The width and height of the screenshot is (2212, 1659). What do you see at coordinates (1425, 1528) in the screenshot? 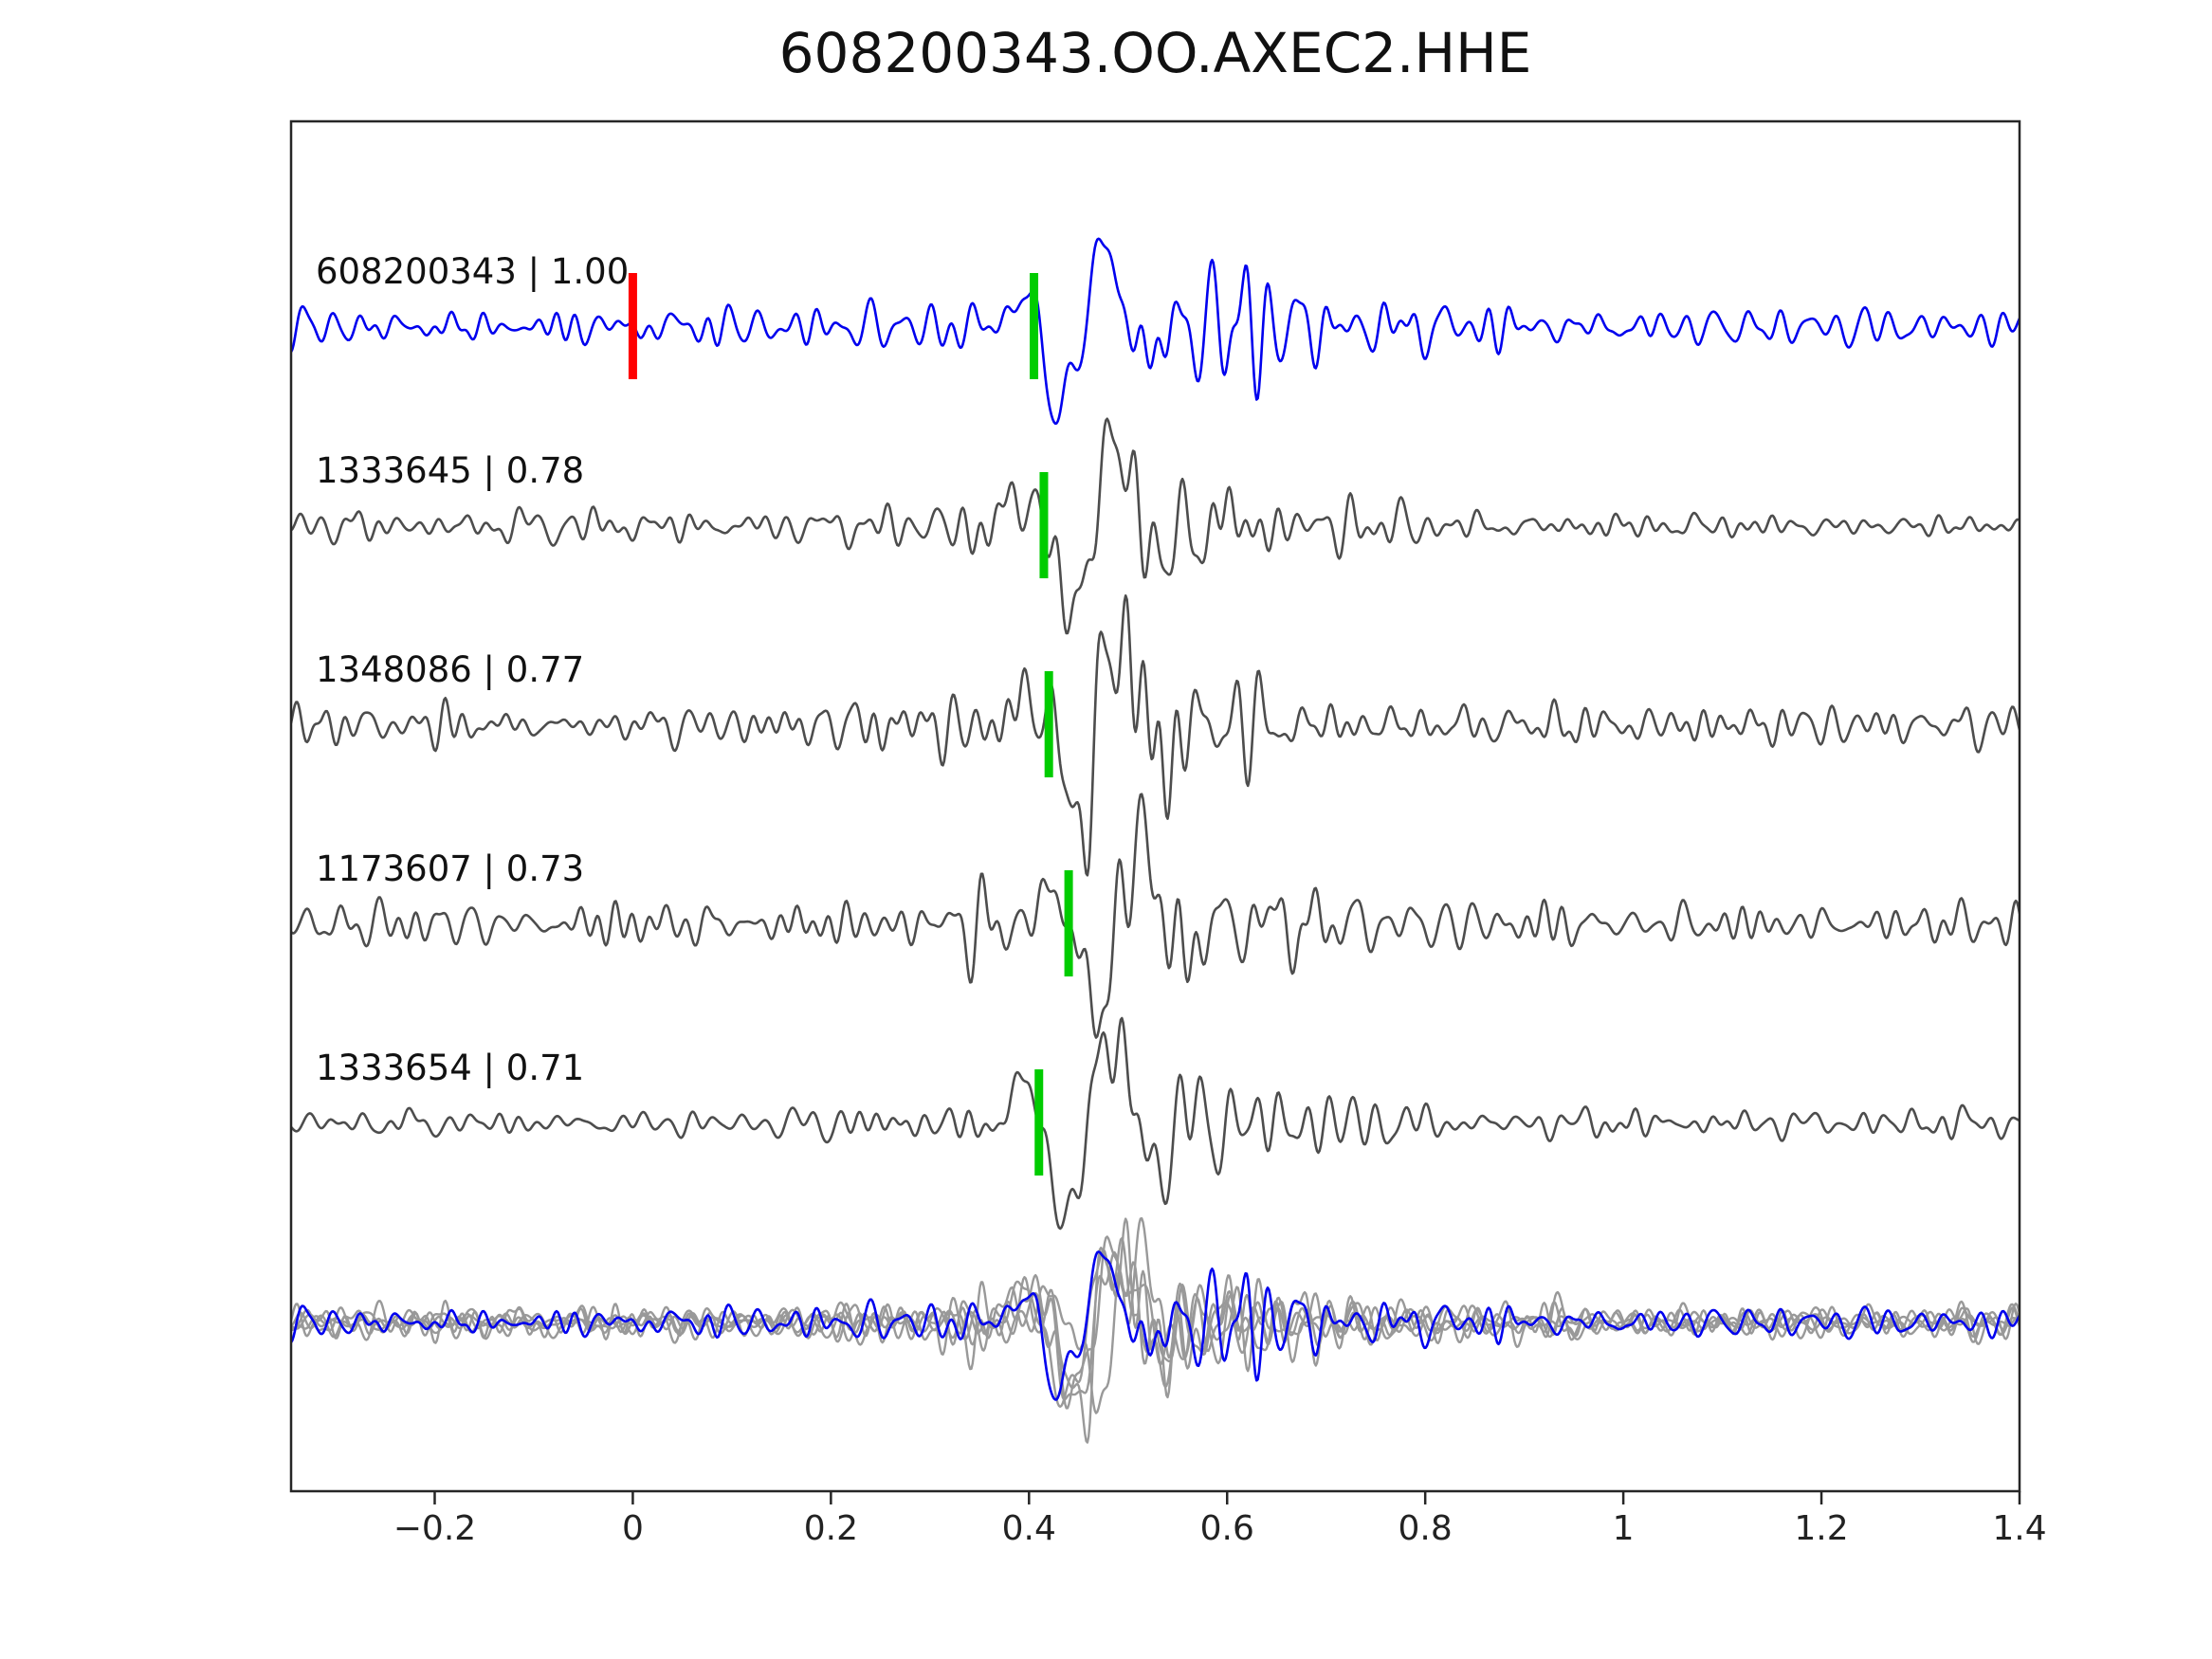
I see `x-tick-label: 0.8` at bounding box center [1425, 1528].